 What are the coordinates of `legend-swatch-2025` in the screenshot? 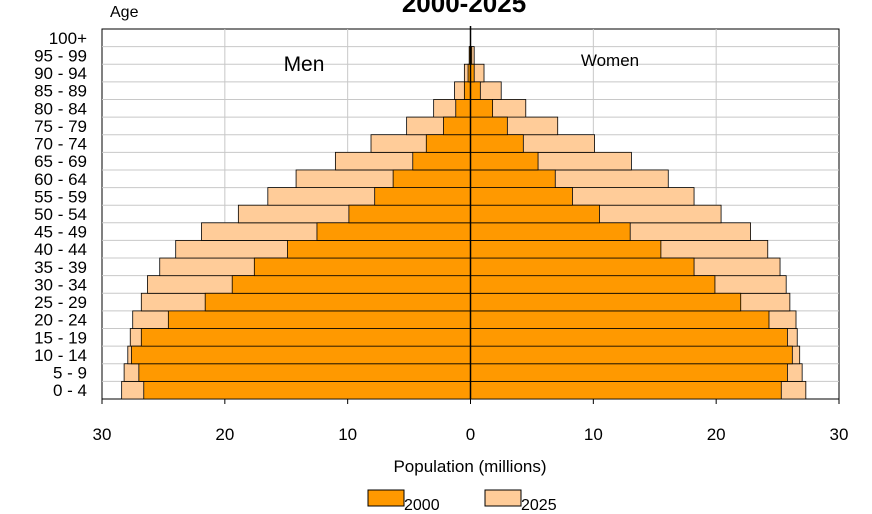 It's located at (503, 498).